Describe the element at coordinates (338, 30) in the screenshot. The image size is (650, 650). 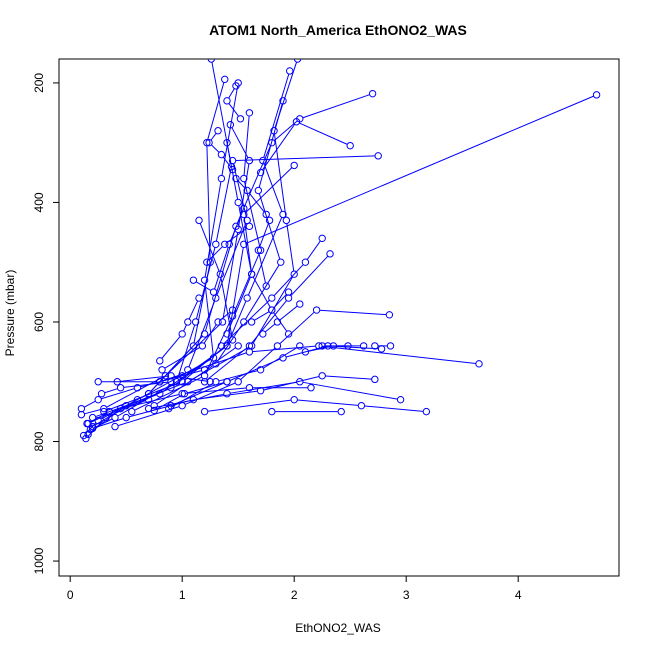
I see `chart-title: ATOM1 North_America EthONO2_WAS` at that location.